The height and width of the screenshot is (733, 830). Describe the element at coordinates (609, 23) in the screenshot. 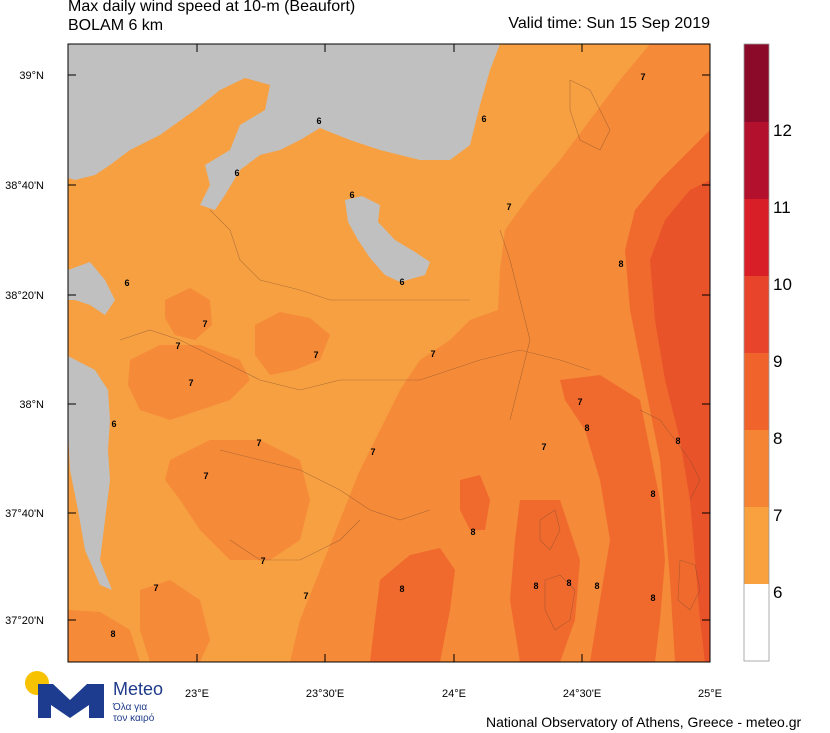

I see `valid-time: Valid time: Sun 15 Sep 2019` at that location.